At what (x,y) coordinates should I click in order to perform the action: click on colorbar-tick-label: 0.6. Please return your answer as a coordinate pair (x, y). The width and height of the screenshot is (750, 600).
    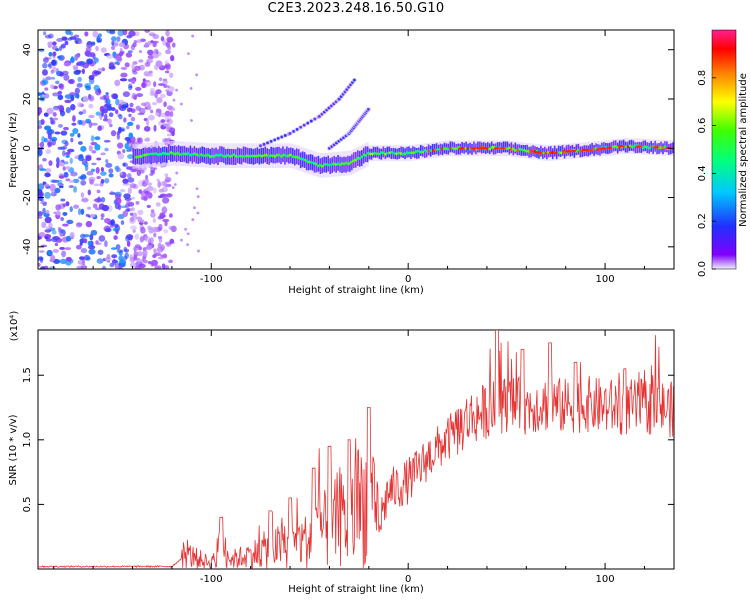
    Looking at the image, I should click on (702, 126).